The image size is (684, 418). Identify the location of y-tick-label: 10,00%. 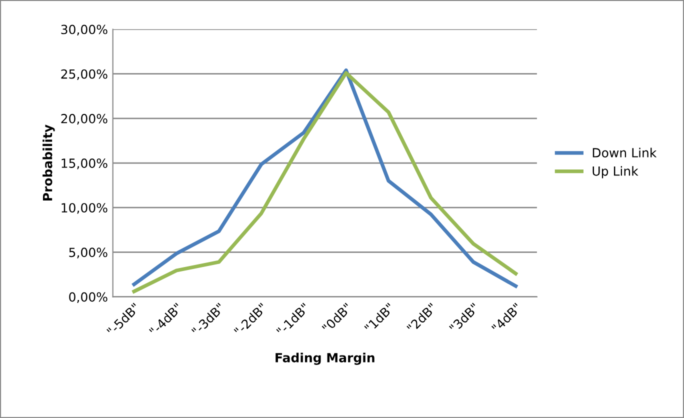
(85, 208).